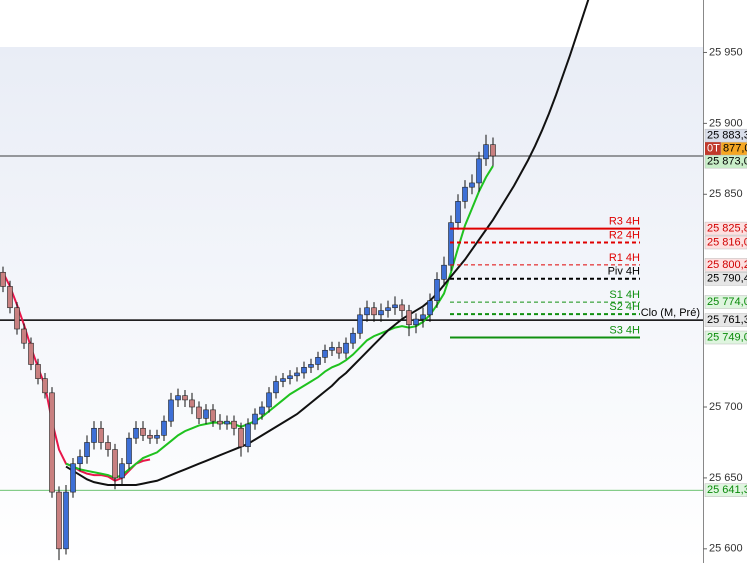  Describe the element at coordinates (624, 235) in the screenshot. I see `pivot-label: R2 4H` at that location.